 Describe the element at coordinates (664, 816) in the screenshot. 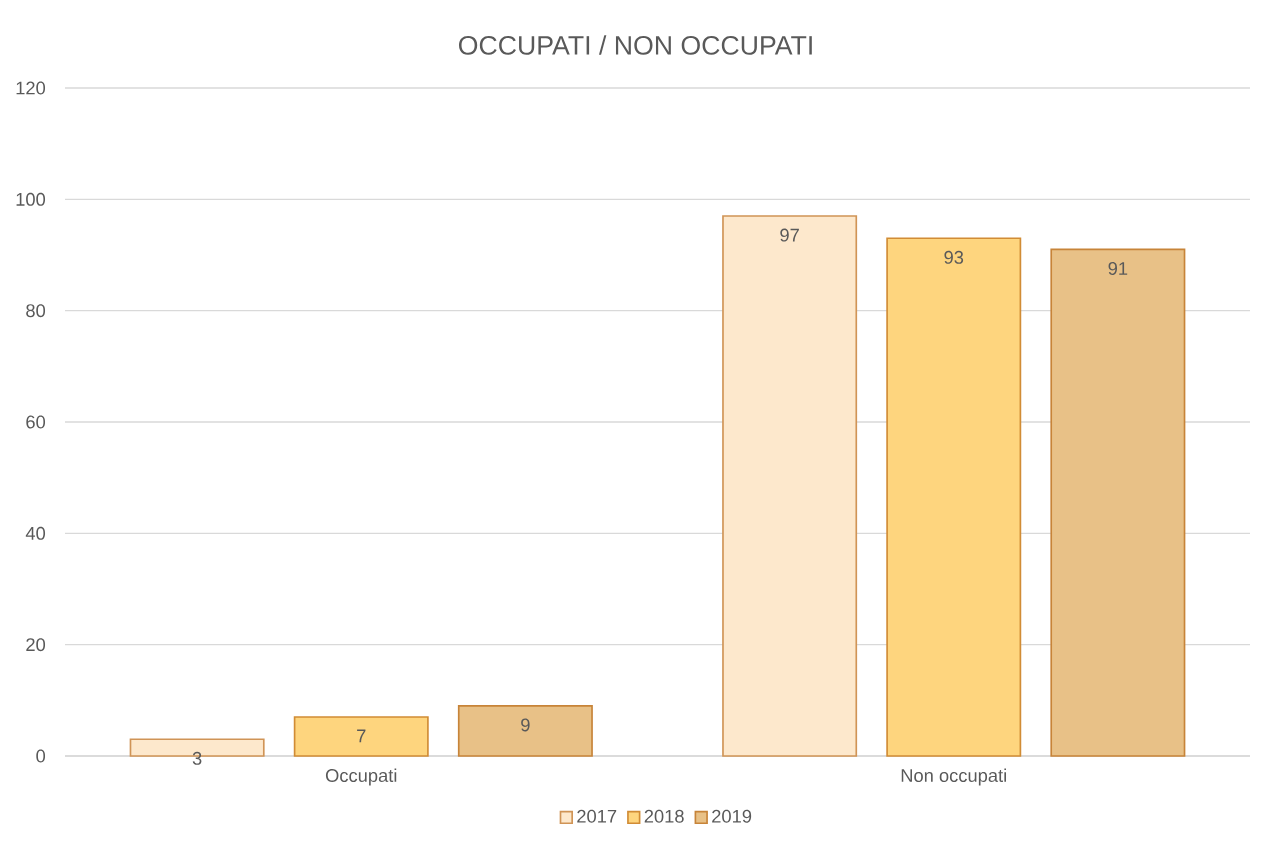

I see `legend-label: 2018` at that location.